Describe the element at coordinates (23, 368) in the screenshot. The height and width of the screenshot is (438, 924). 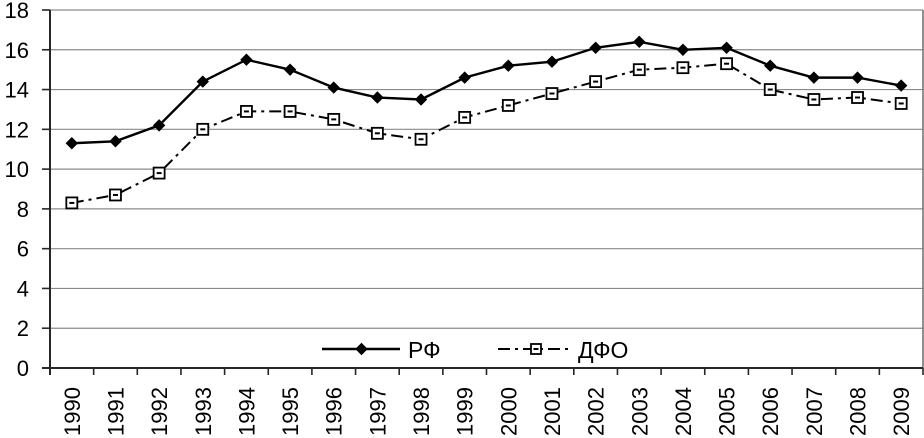
I see `y-tick-label: 0` at that location.